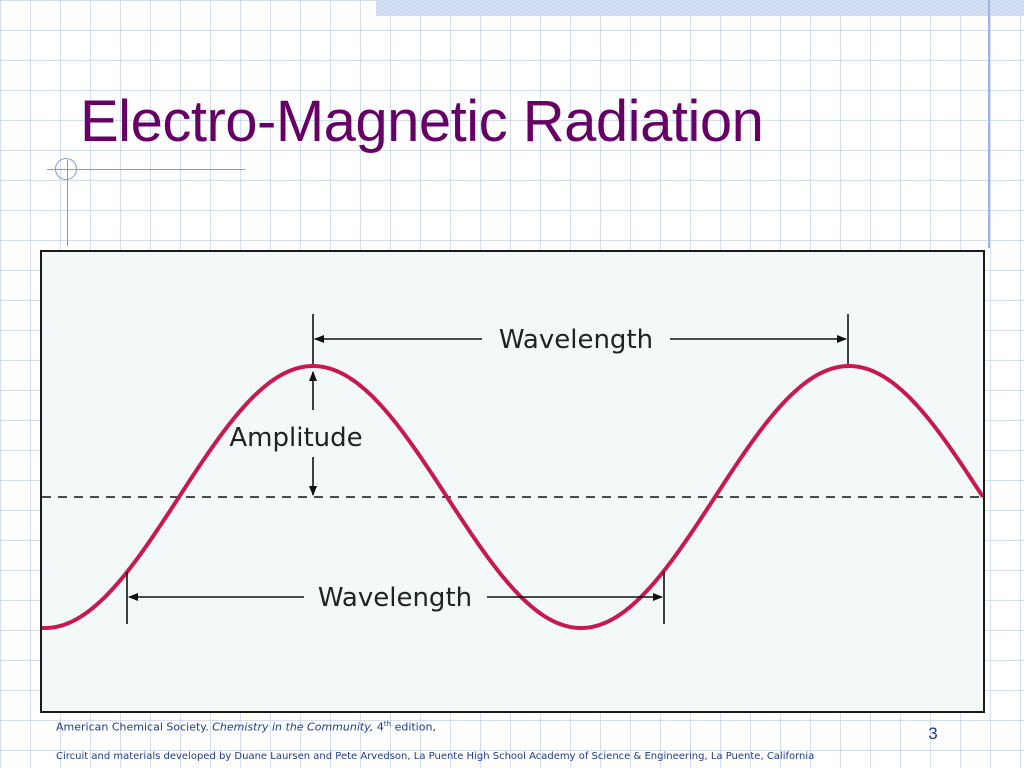 The image size is (1024, 768). What do you see at coordinates (415, 727) in the screenshot?
I see `footer-edition-word: edition,` at bounding box center [415, 727].